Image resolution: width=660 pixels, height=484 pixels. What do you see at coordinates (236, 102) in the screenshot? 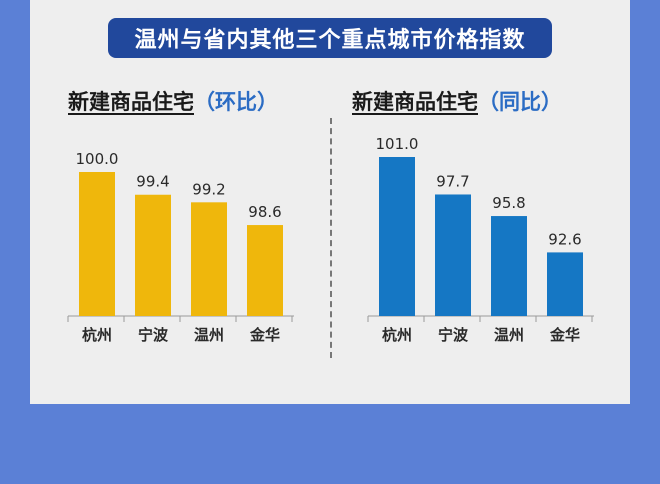
I see `left-chart-subtitle: （环比）` at bounding box center [236, 102].